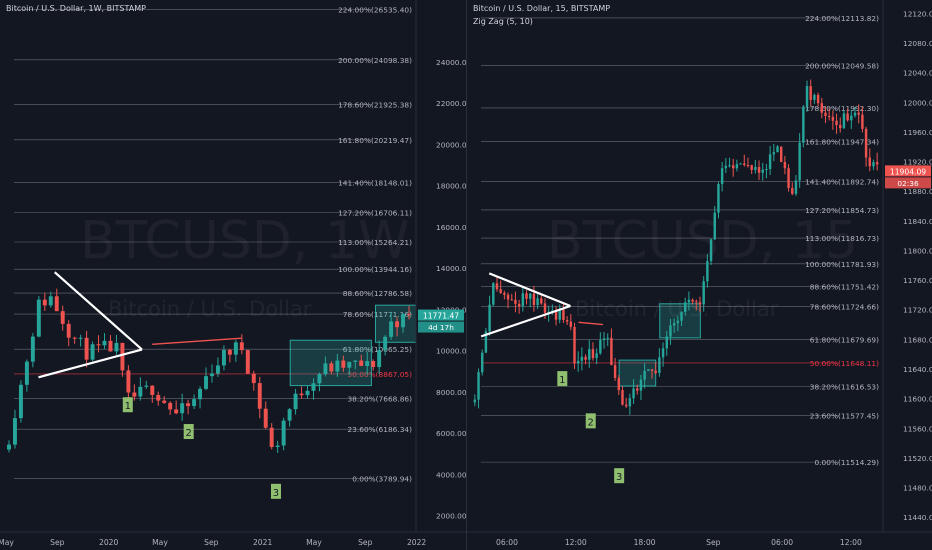 The image size is (932, 550). I want to click on resistance-line, so click(197, 341).